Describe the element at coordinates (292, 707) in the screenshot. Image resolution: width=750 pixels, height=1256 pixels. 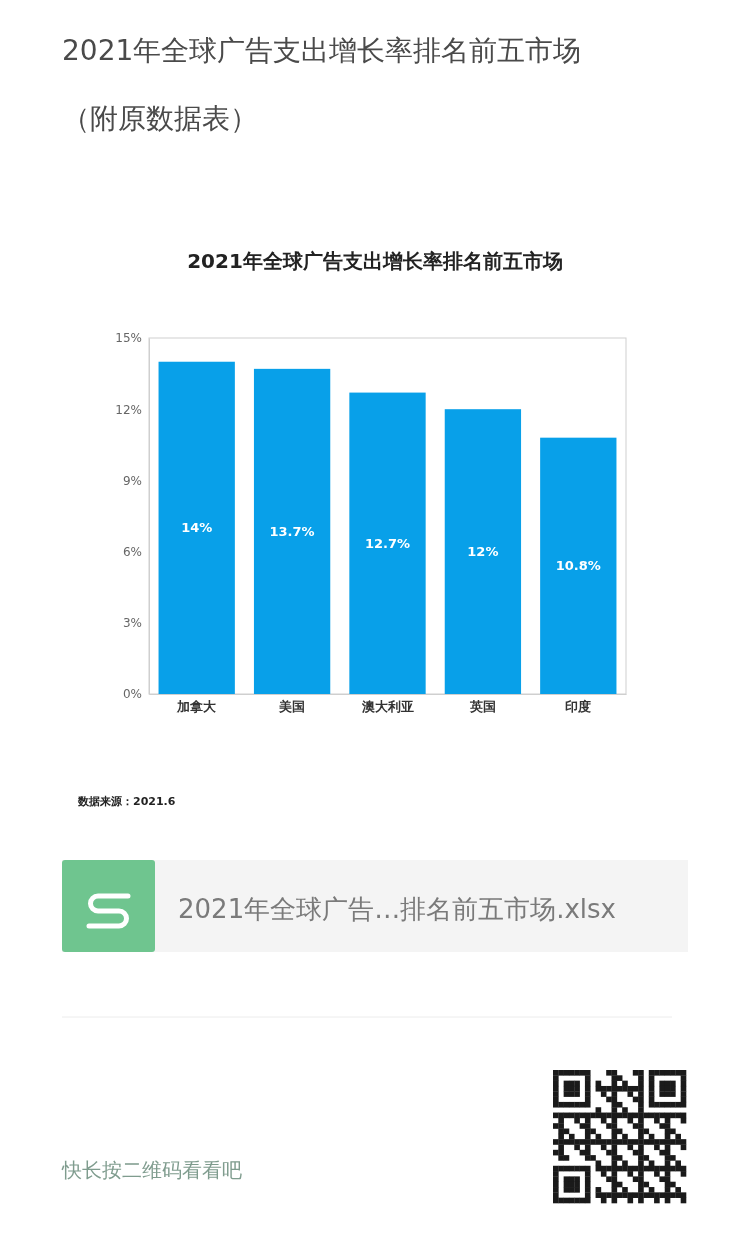
I see `x-tick-label: 美国` at that location.